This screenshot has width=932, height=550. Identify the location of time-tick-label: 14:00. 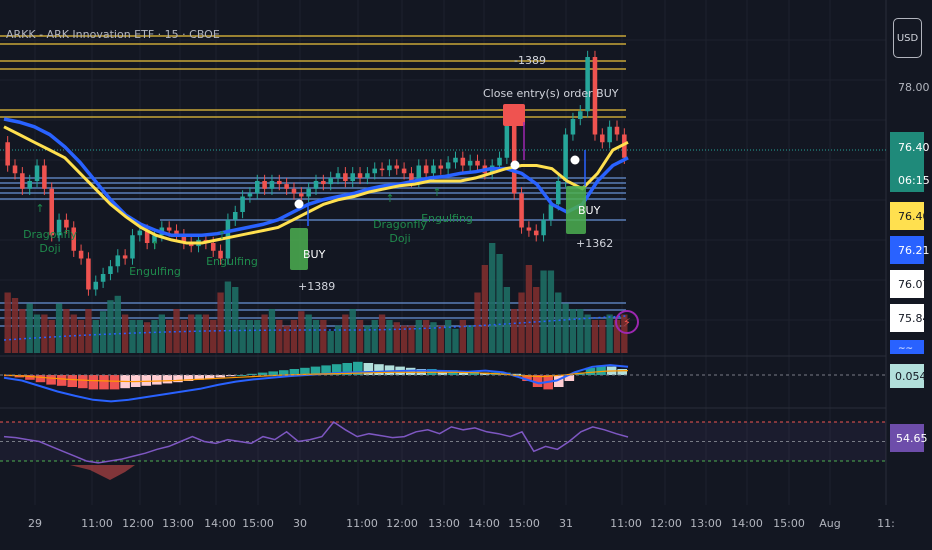
(747, 523).